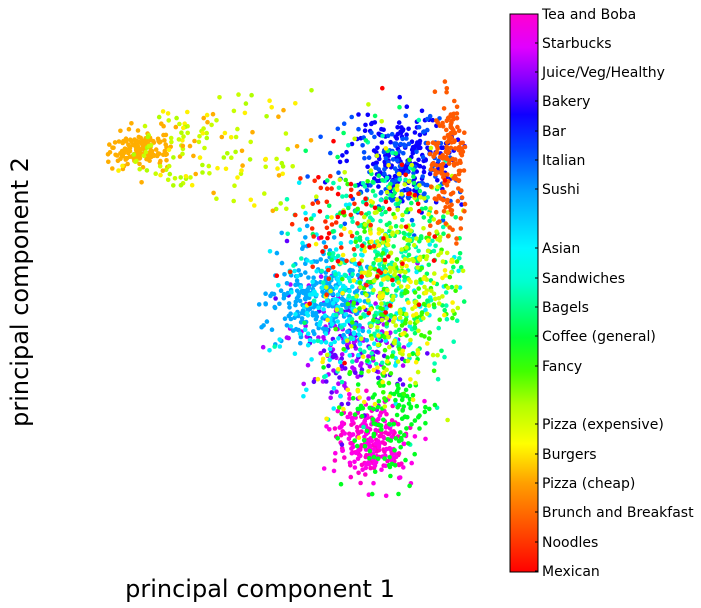  What do you see at coordinates (618, 513) in the screenshot?
I see `colorbar-label: Brunch and Breakfast` at bounding box center [618, 513].